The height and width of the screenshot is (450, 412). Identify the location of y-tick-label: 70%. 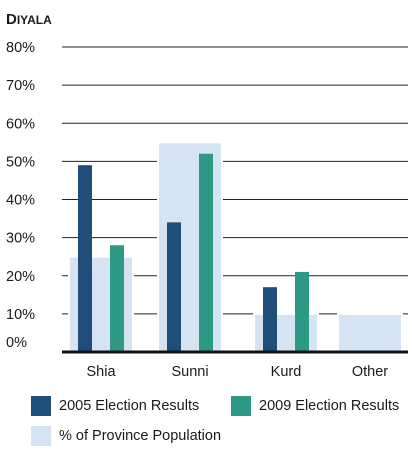
(20, 86).